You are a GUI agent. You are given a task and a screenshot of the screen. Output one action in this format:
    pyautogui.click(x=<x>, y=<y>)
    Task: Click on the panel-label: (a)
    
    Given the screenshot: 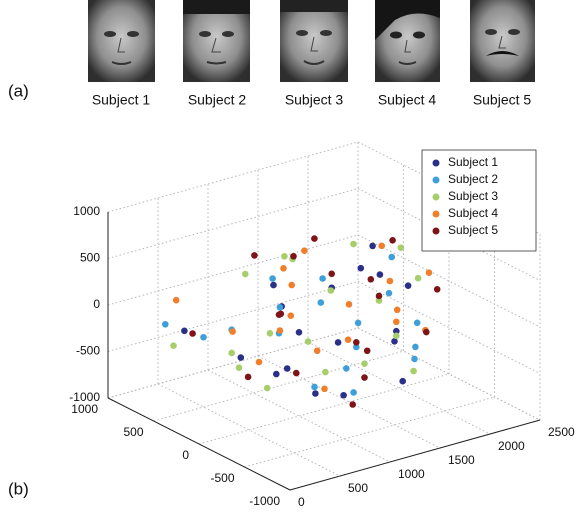 What is the action you would take?
    pyautogui.click(x=18, y=90)
    